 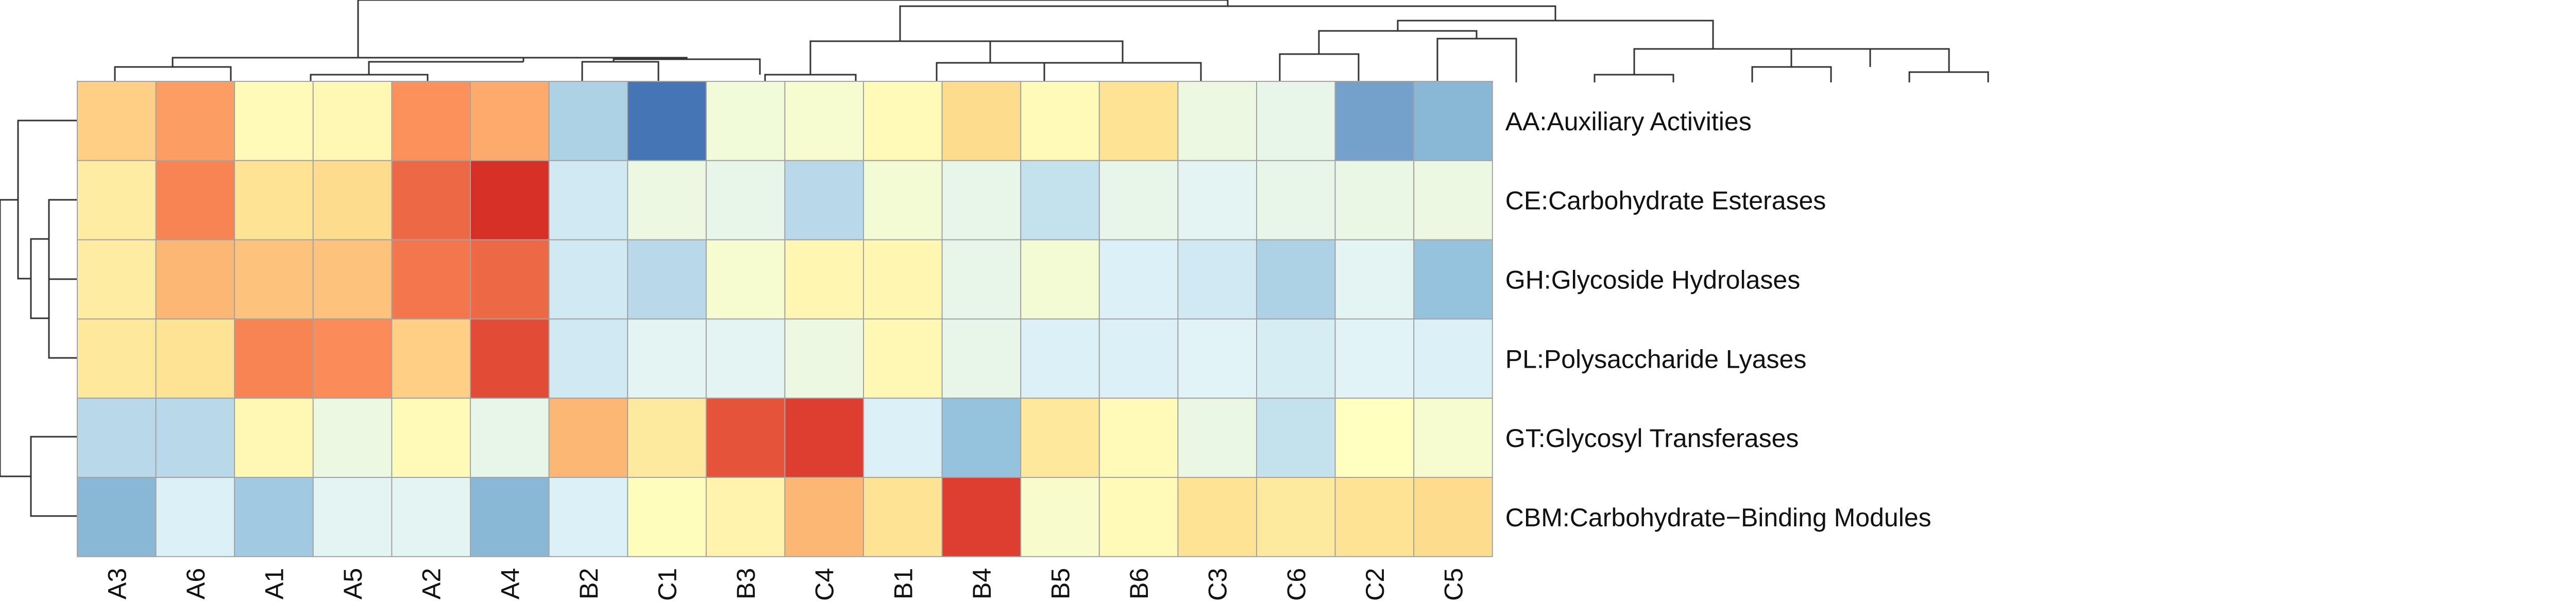 I want to click on column-label: B3, so click(x=746, y=583).